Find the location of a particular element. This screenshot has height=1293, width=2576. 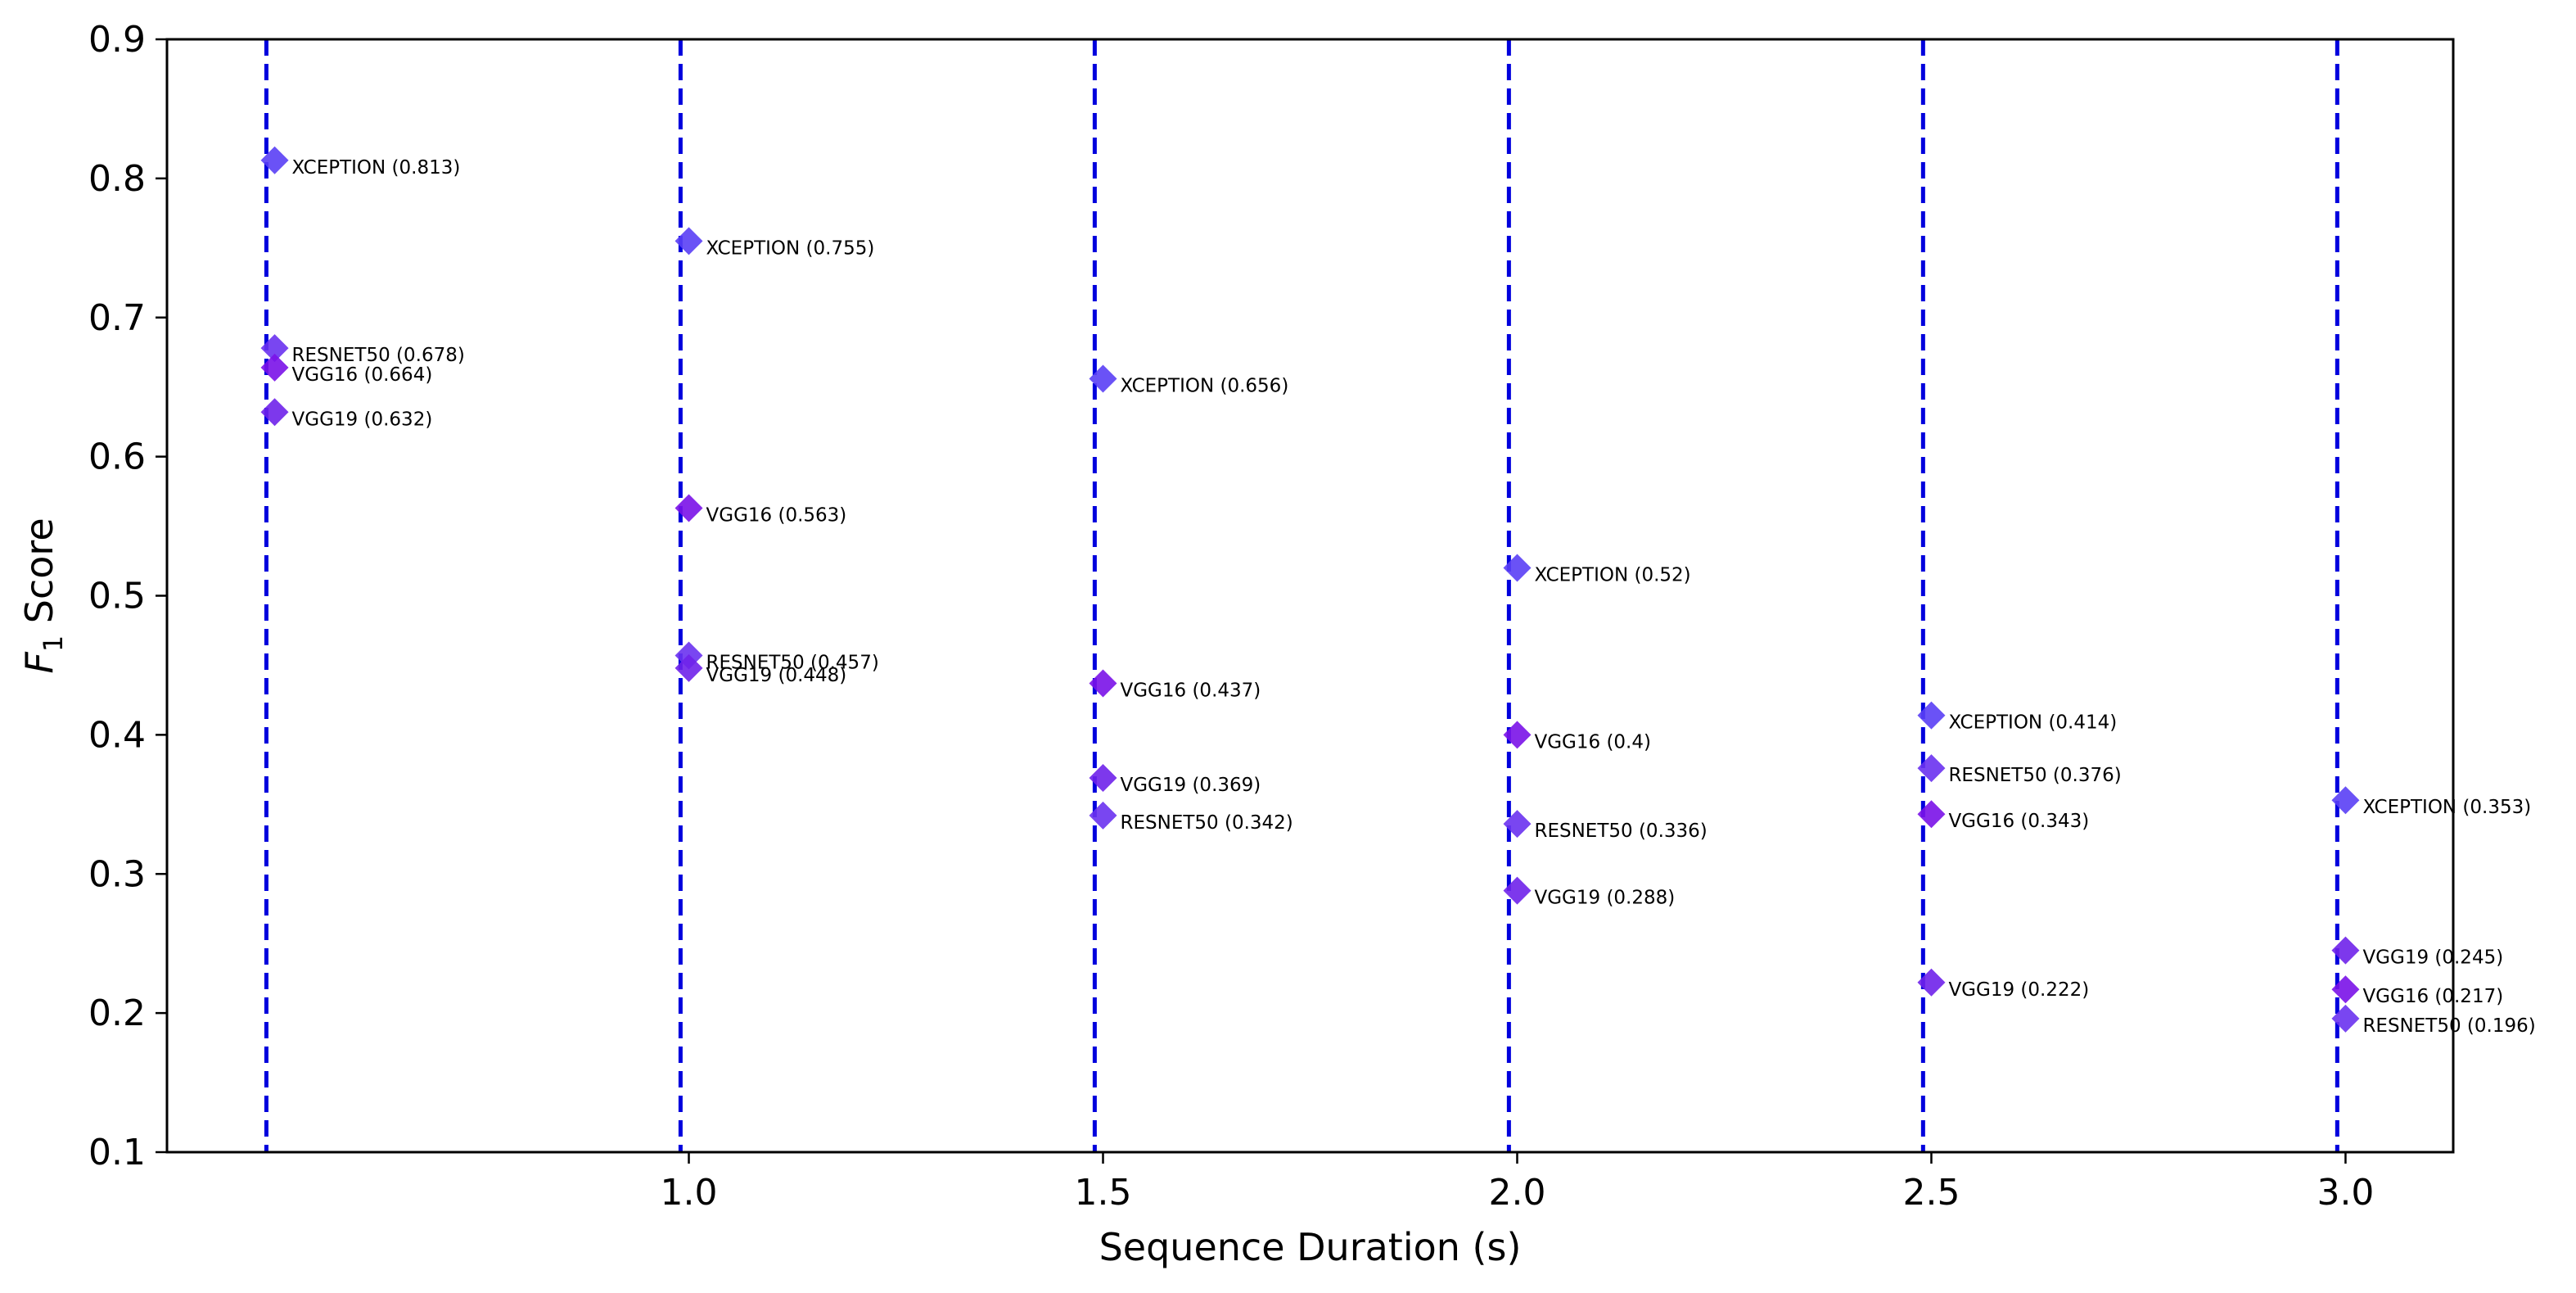

data-point-label: XCEPTION (0.755) is located at coordinates (790, 248).